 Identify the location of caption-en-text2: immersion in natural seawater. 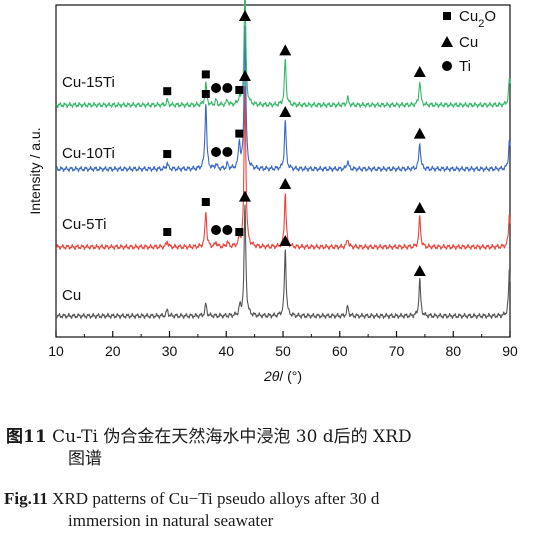
(171, 520).